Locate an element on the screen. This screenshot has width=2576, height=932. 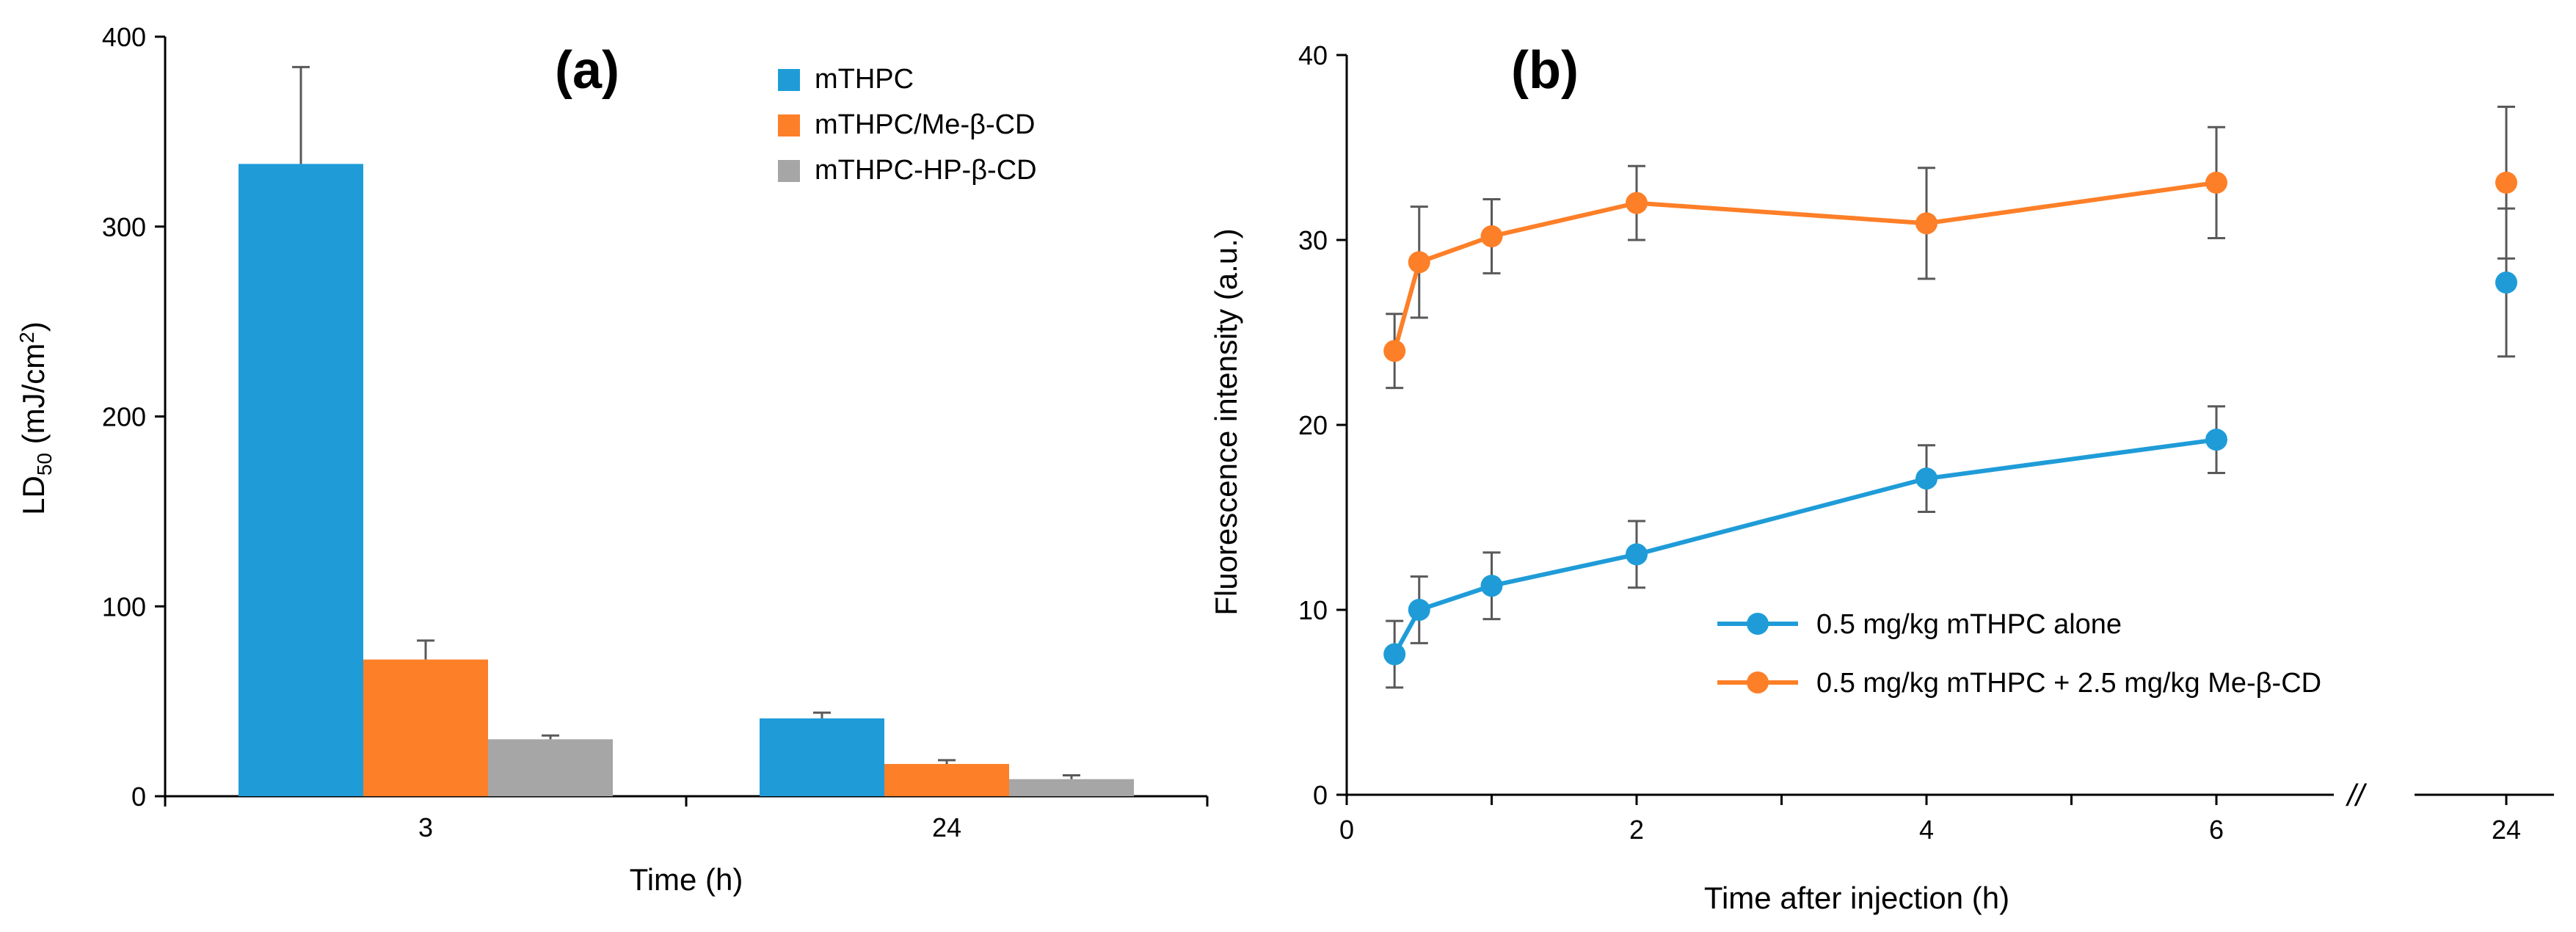
legend-label: mTHPC-HP-β-CD is located at coordinates (926, 170).